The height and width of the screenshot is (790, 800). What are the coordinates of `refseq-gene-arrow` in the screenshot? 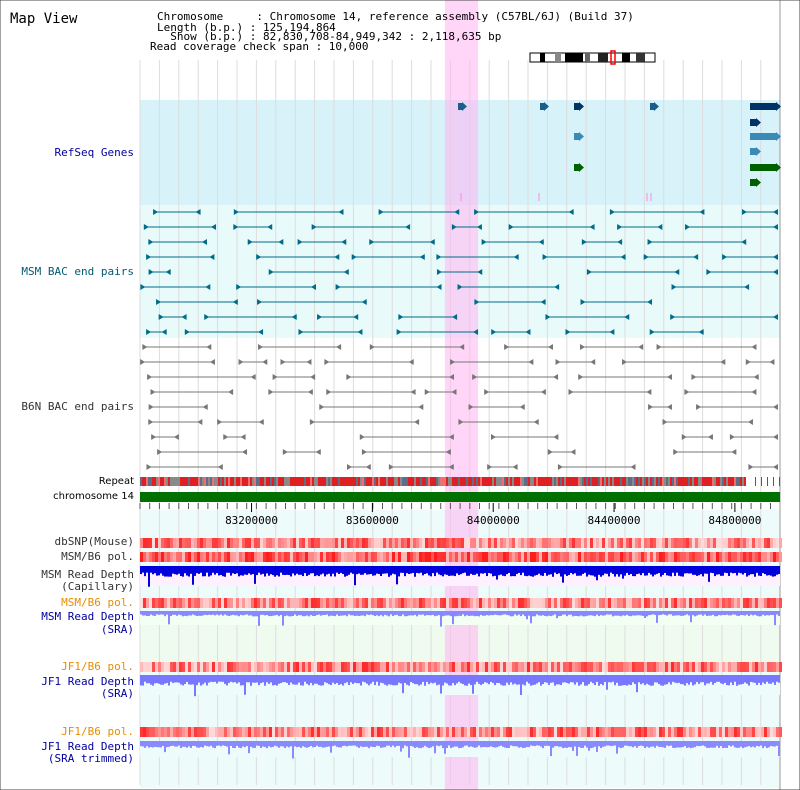 It's located at (546, 106).